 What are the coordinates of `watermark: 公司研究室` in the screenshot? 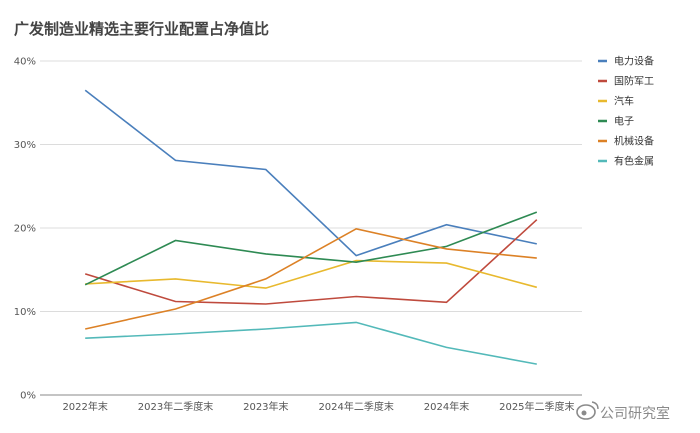 It's located at (623, 411).